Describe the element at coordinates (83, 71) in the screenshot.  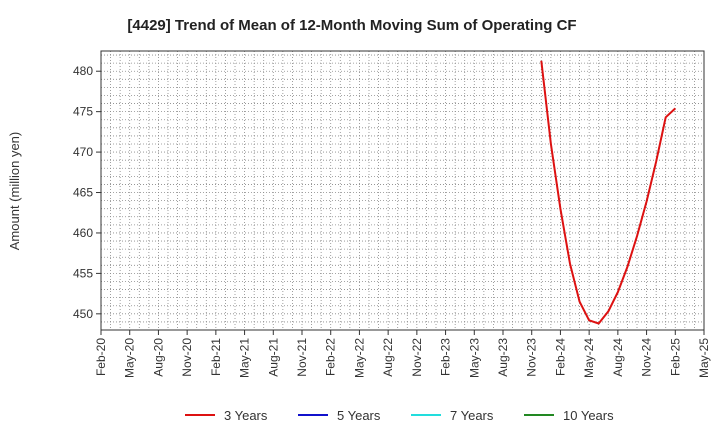
I see `y-tick-label: 480` at that location.